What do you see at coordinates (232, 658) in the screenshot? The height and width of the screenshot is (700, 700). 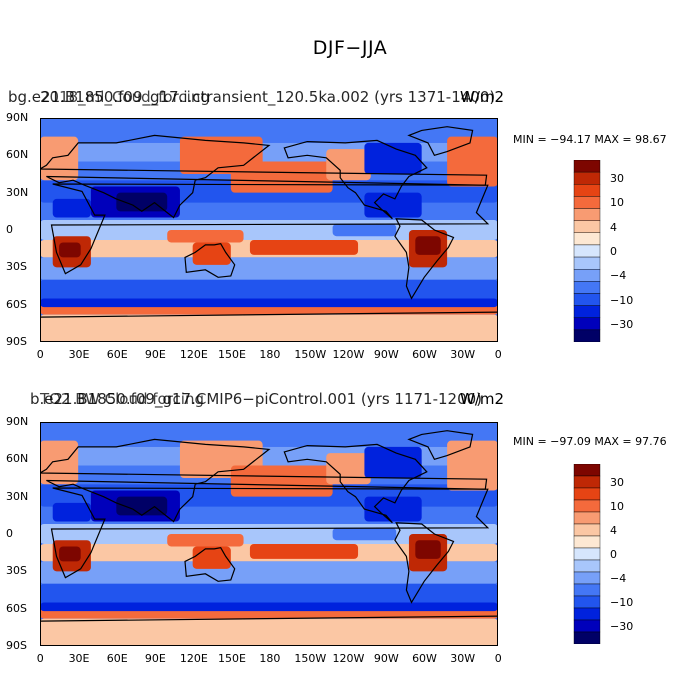 I see `panel-2-xtick-label: 150E` at bounding box center [232, 658].